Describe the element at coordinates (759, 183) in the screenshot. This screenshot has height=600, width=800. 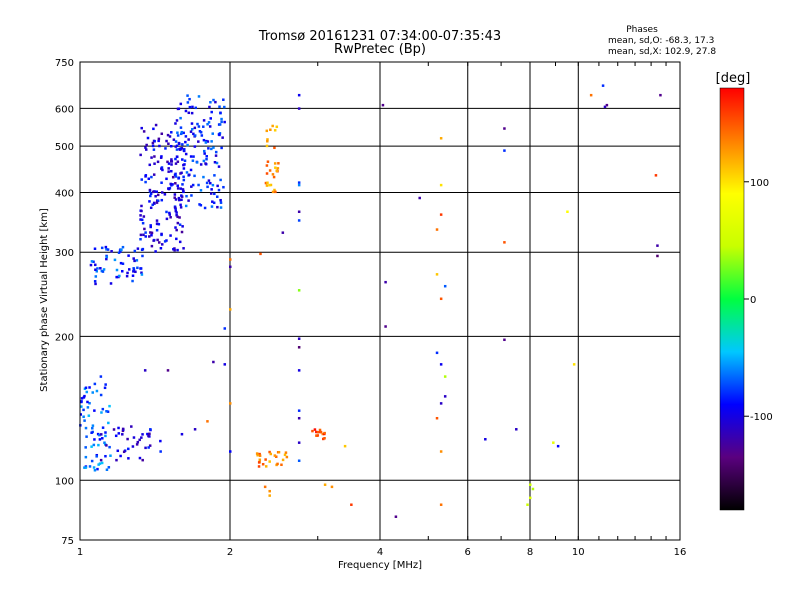
I see `colorbar-tick-label: 100` at that location.